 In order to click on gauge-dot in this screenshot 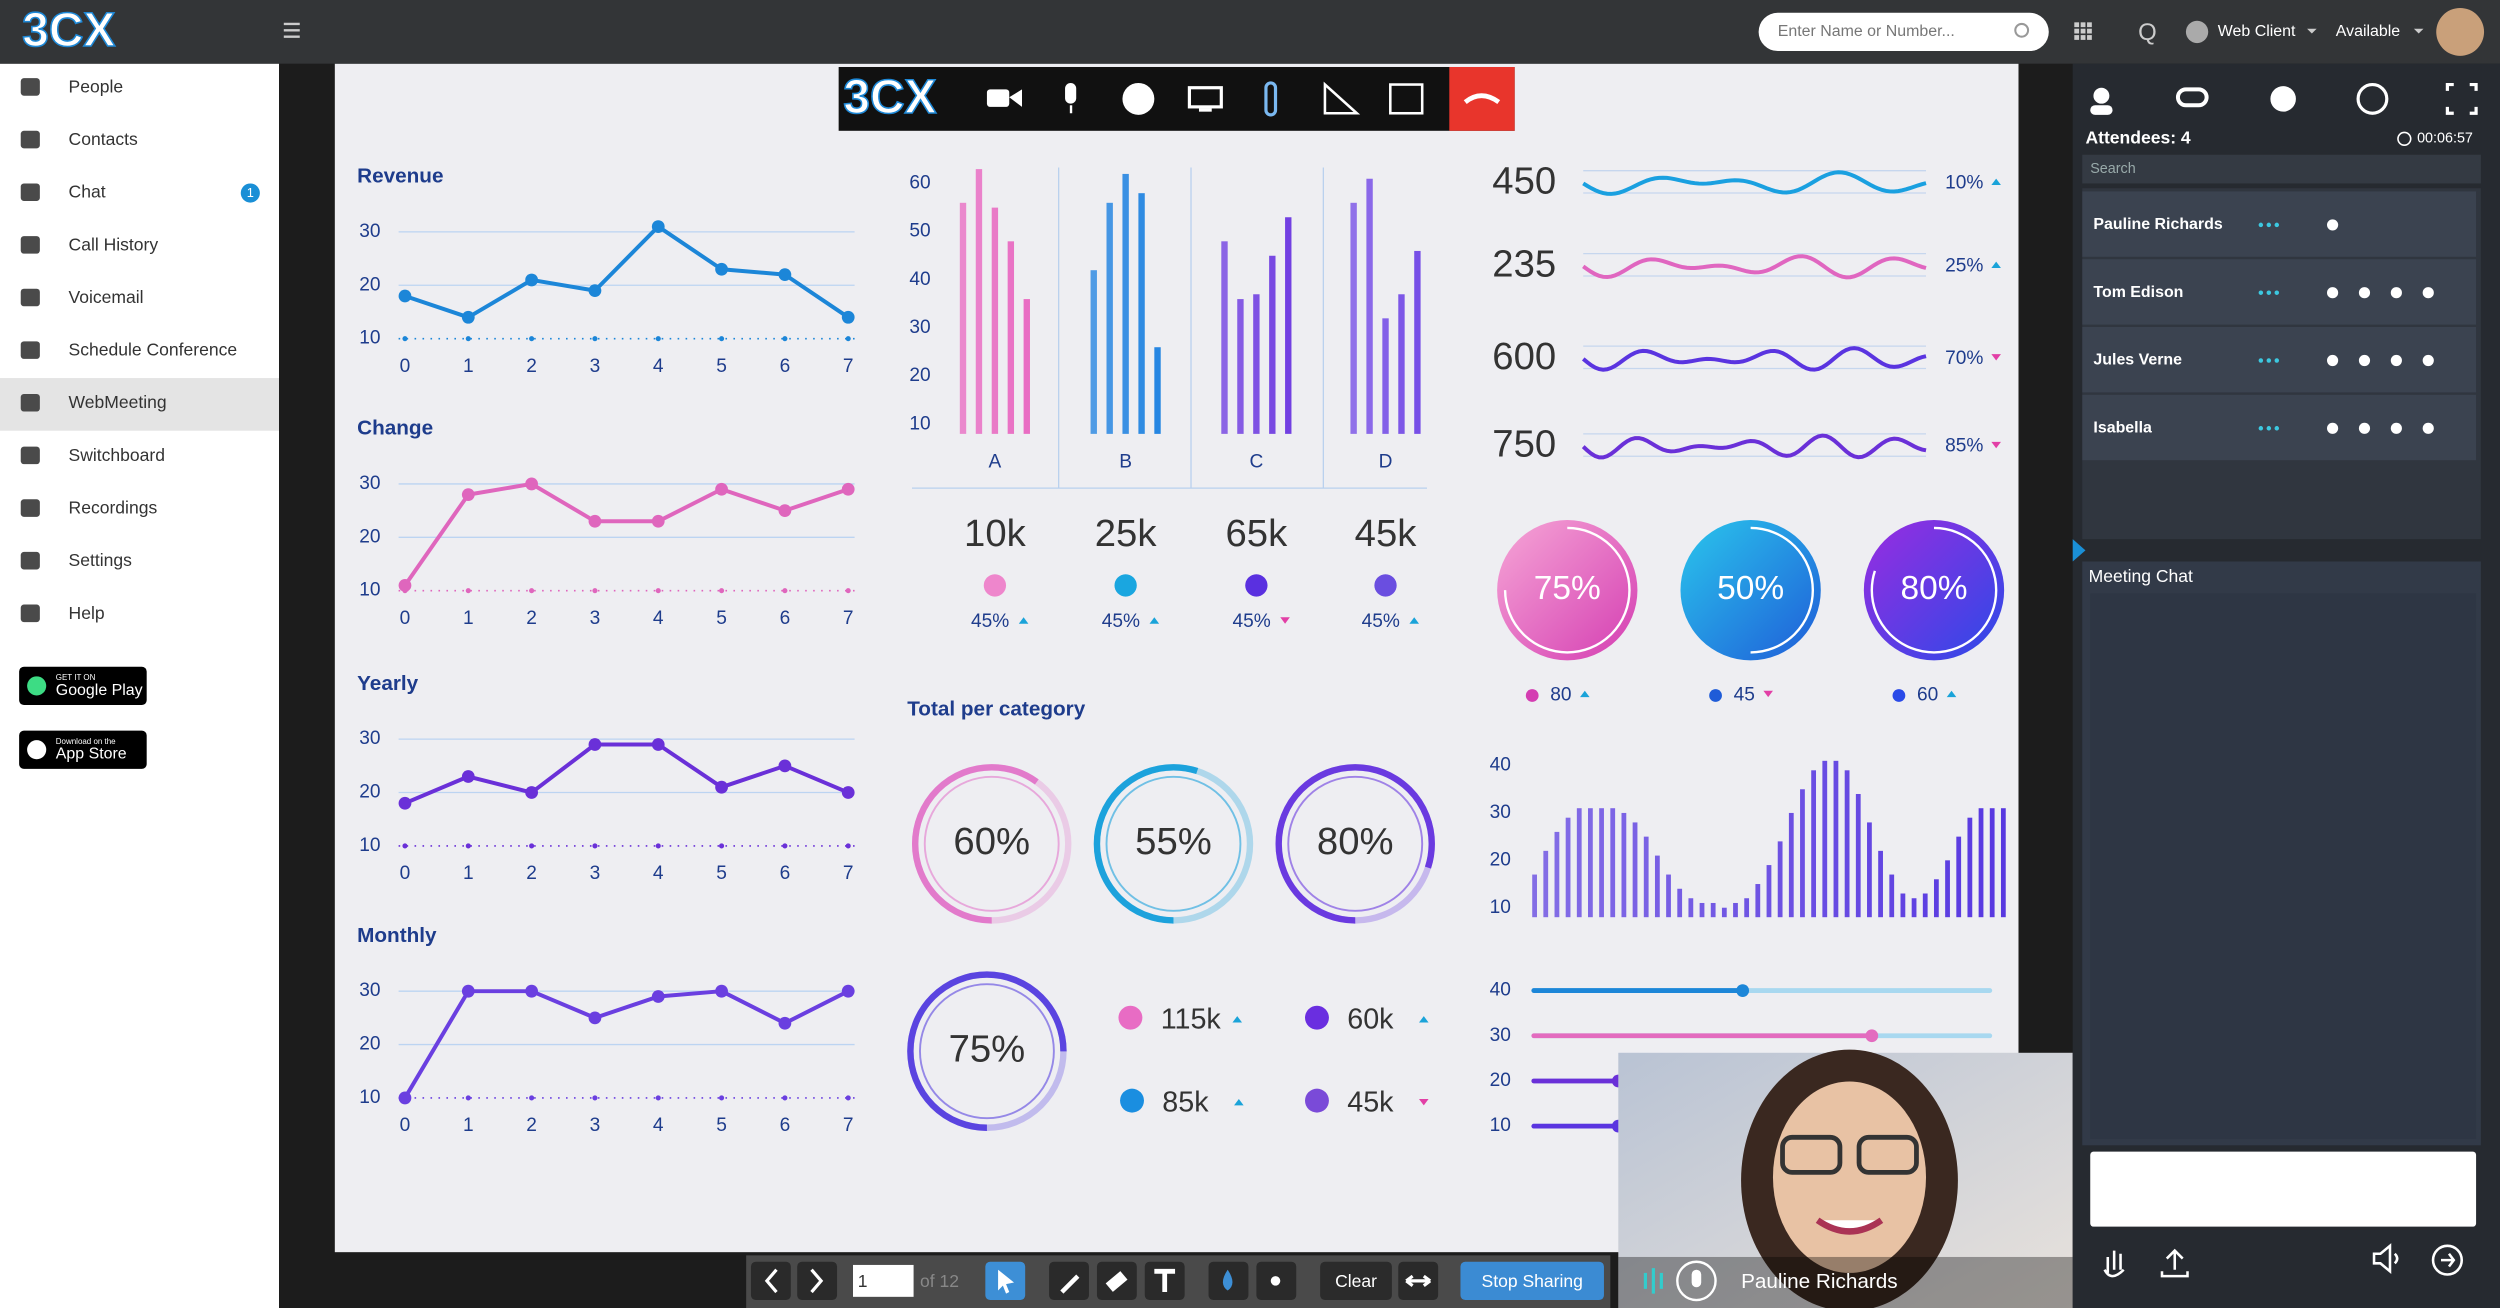, I will do `click(1899, 695)`.